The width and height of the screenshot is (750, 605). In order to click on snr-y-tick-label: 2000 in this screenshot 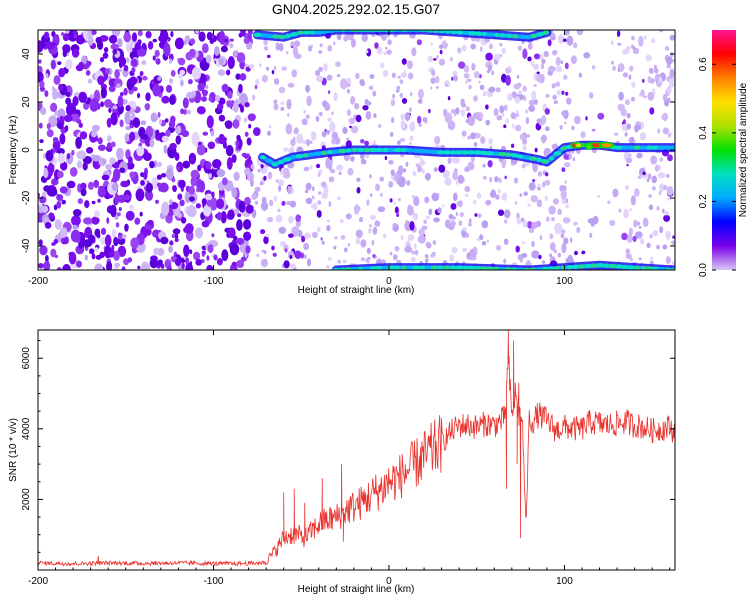, I will do `click(26, 499)`.